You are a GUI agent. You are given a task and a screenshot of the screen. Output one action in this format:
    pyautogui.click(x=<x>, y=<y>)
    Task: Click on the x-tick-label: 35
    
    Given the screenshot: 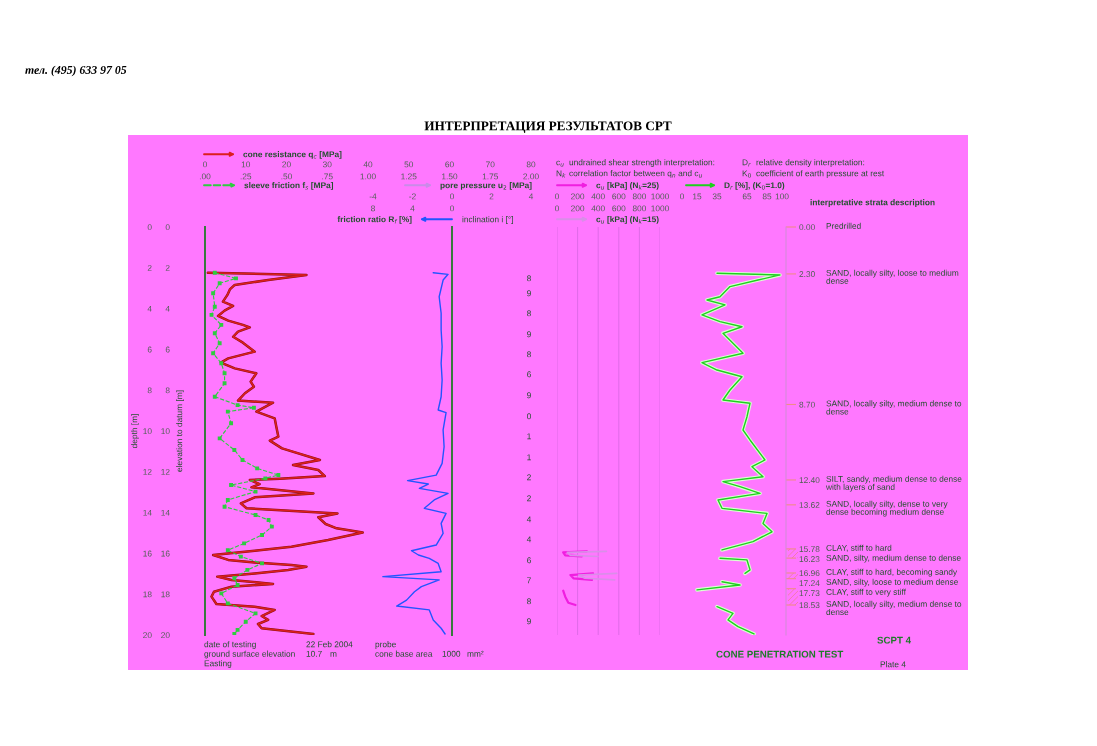 What is the action you would take?
    pyautogui.click(x=717, y=196)
    